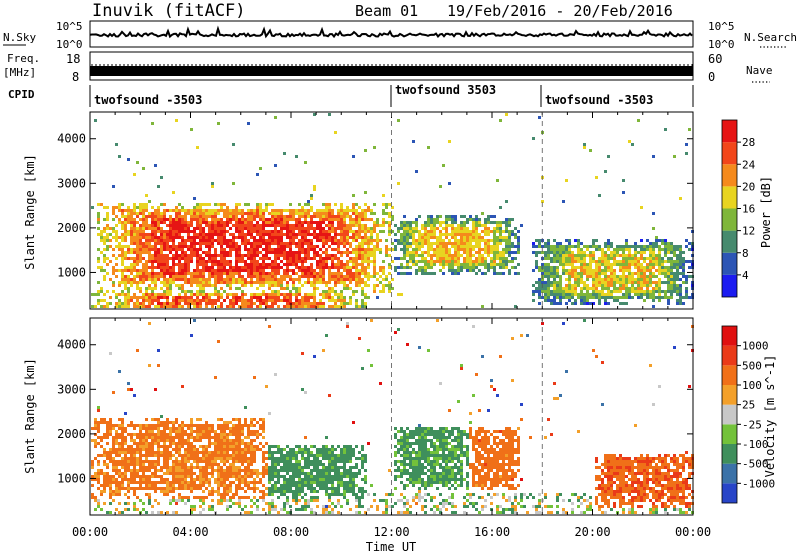 This screenshot has height=554, width=800. I want to click on power-colorbar-tick-label: 24, so click(749, 164).